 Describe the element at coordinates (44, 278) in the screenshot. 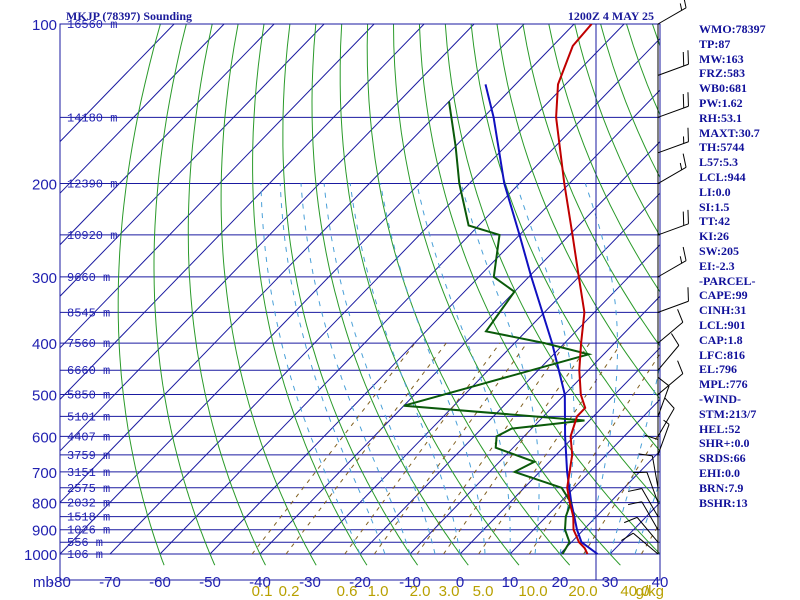

I see `pressure-tick-label: 300` at that location.